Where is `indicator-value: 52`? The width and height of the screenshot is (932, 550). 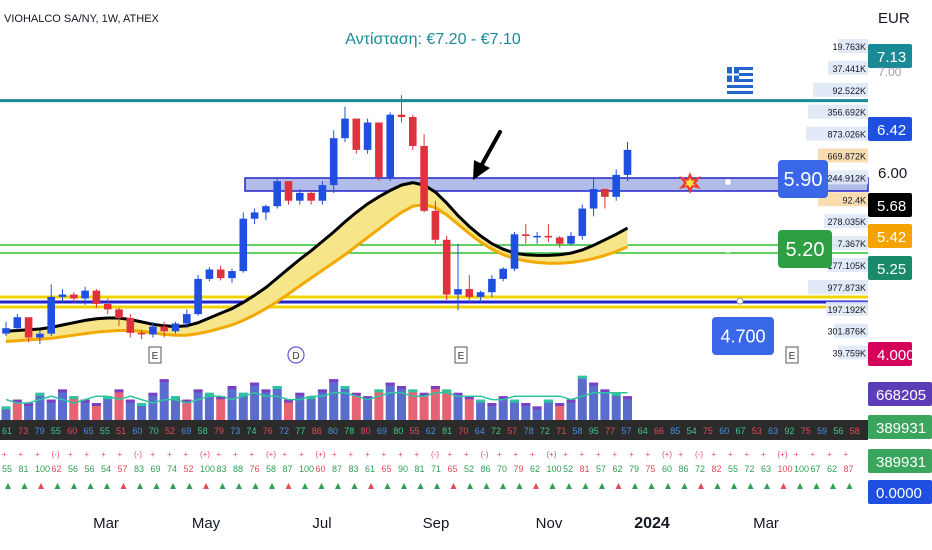 indicator-value: 52 is located at coordinates (170, 431).